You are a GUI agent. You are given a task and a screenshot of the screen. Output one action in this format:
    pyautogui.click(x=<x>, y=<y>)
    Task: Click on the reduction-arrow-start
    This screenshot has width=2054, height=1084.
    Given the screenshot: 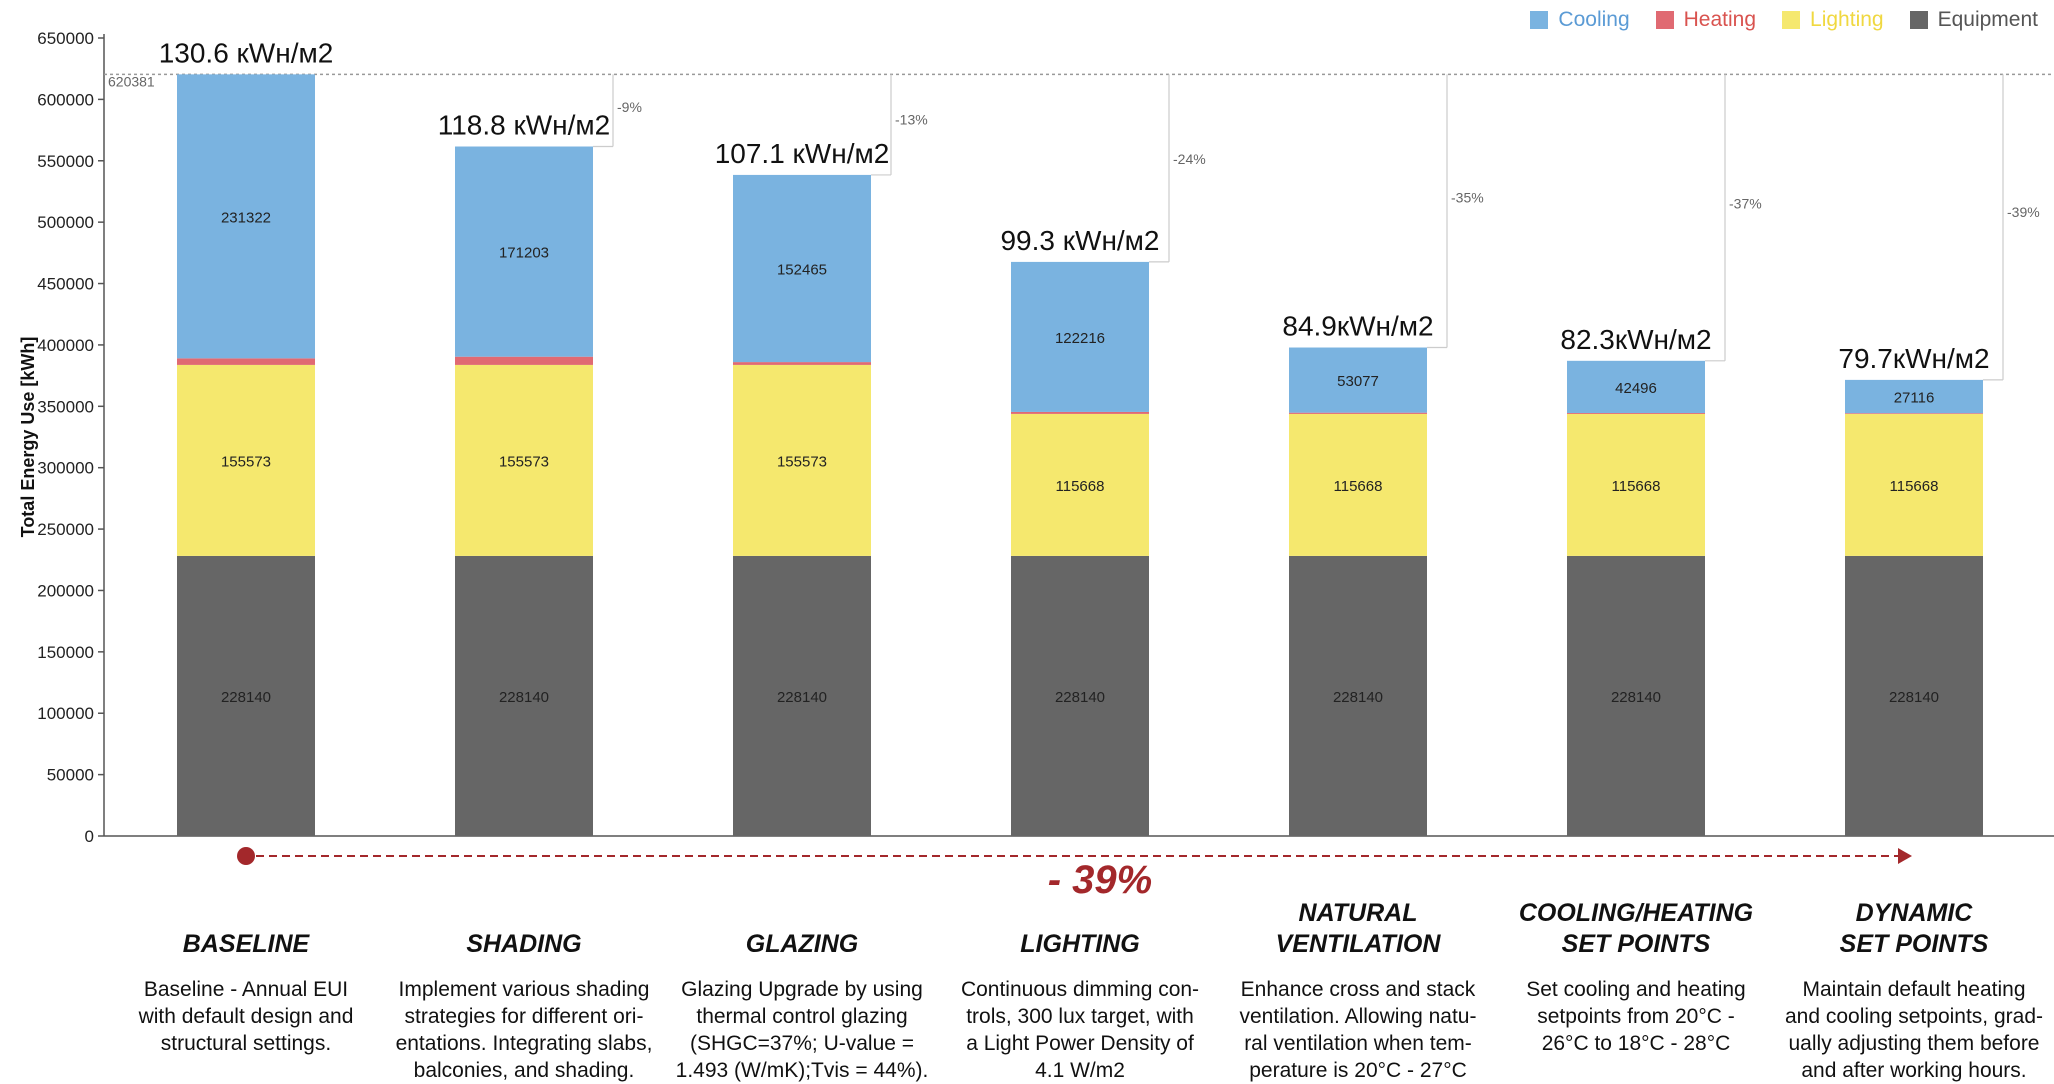 What is the action you would take?
    pyautogui.click(x=246, y=856)
    